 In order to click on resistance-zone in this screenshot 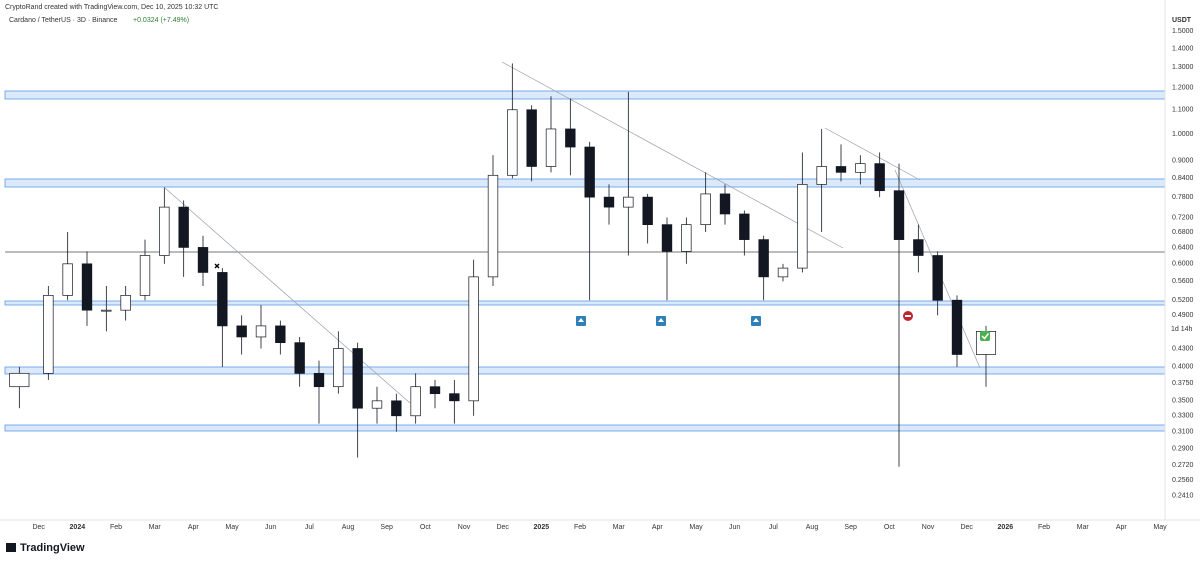, I will do `click(585, 95)`.